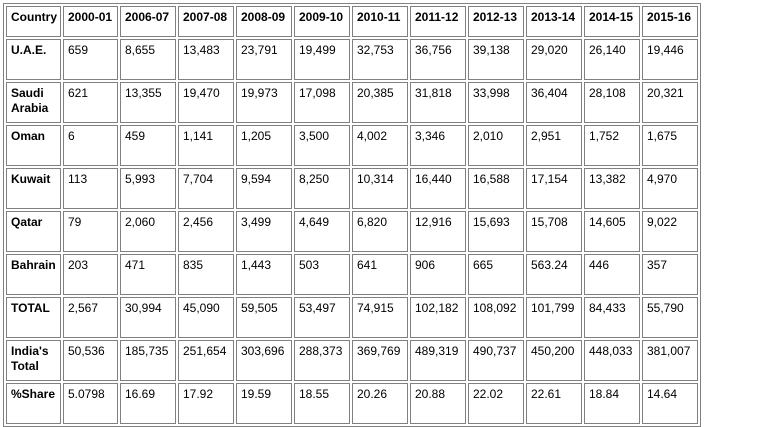 The width and height of the screenshot is (758, 427). Describe the element at coordinates (90, 231) in the screenshot. I see `table-cell: 79` at that location.